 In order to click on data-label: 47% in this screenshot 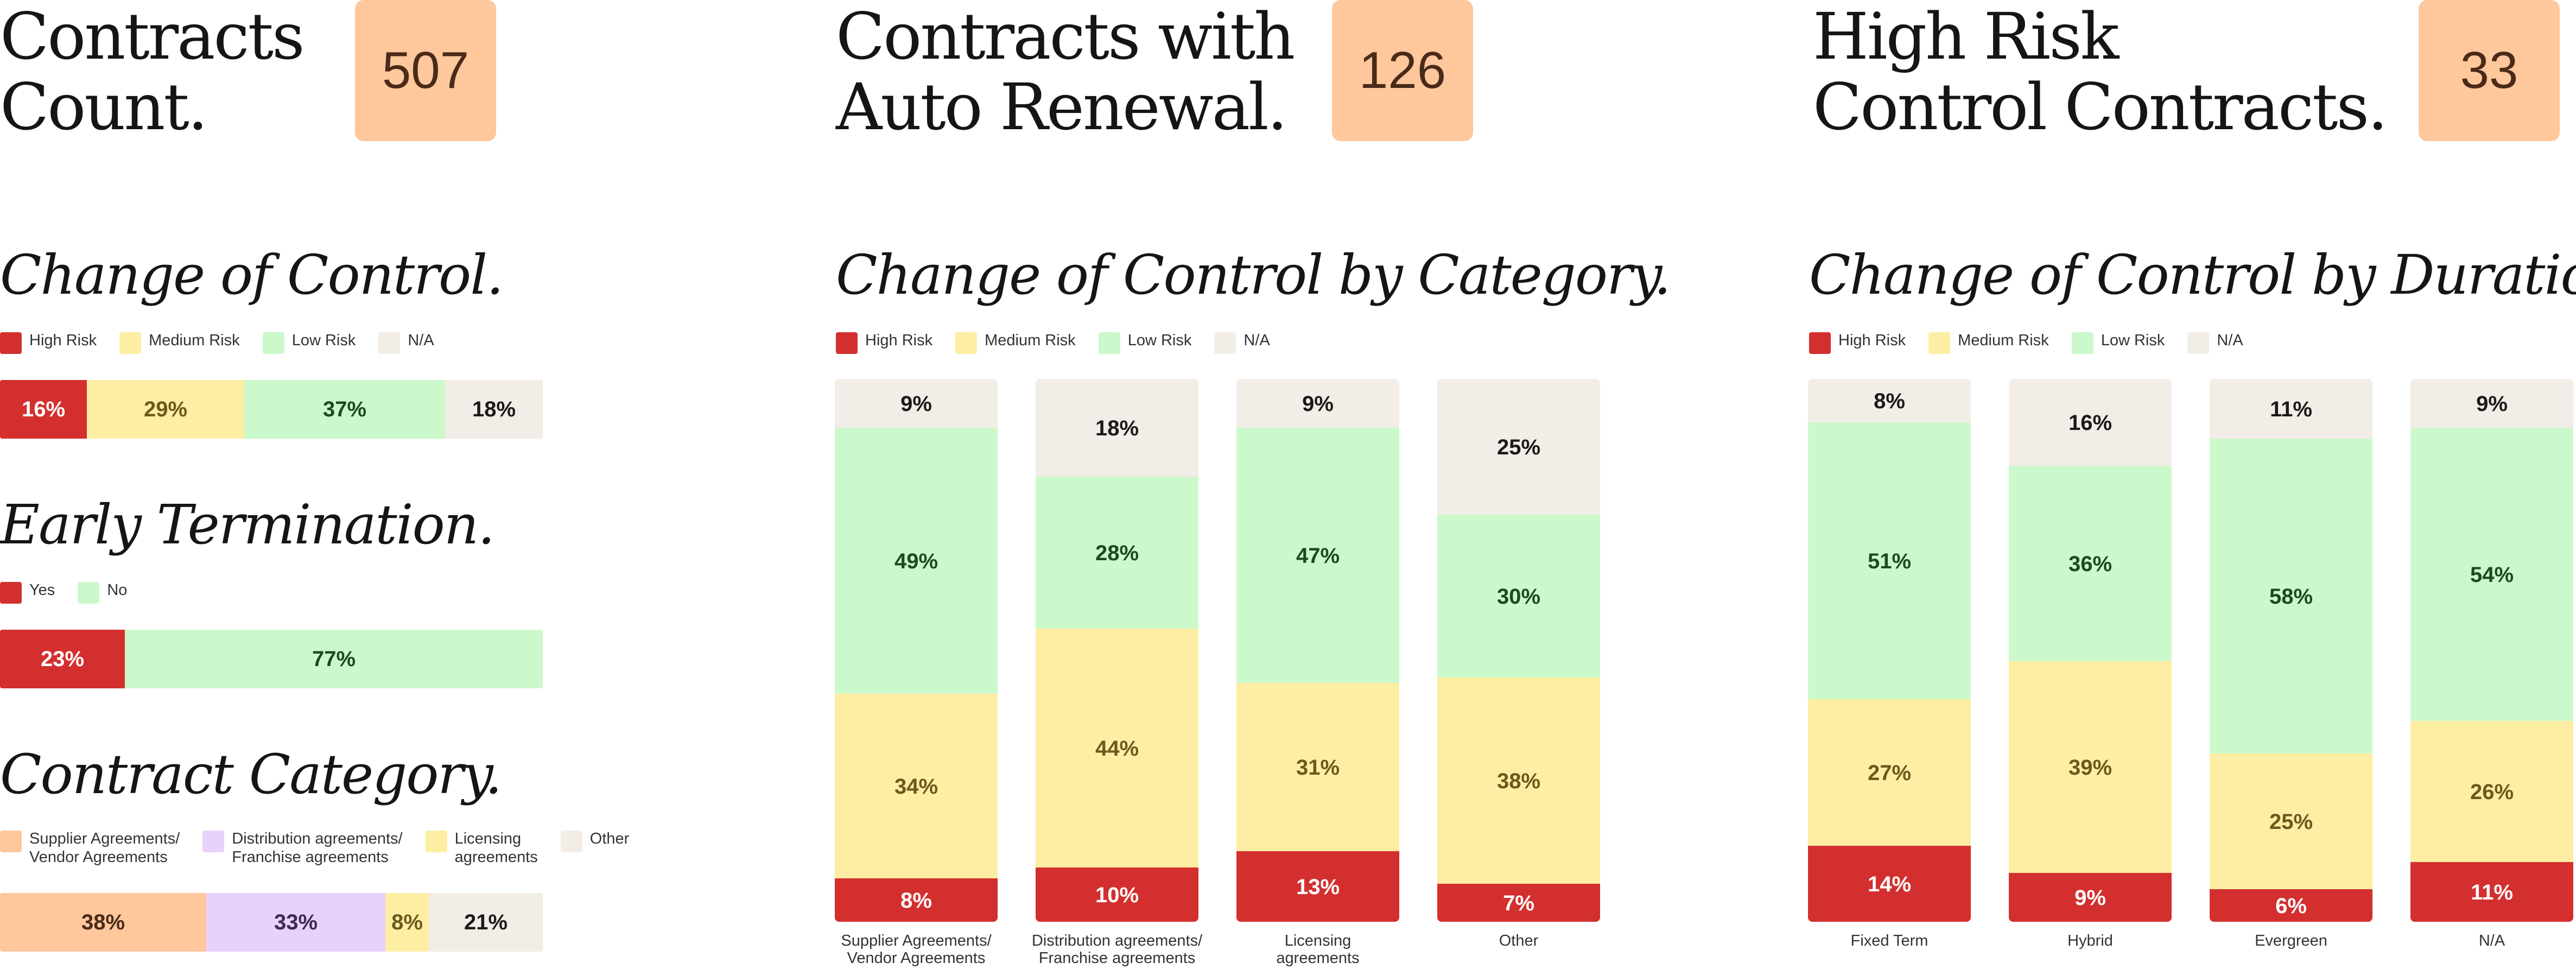, I will do `click(1318, 556)`.